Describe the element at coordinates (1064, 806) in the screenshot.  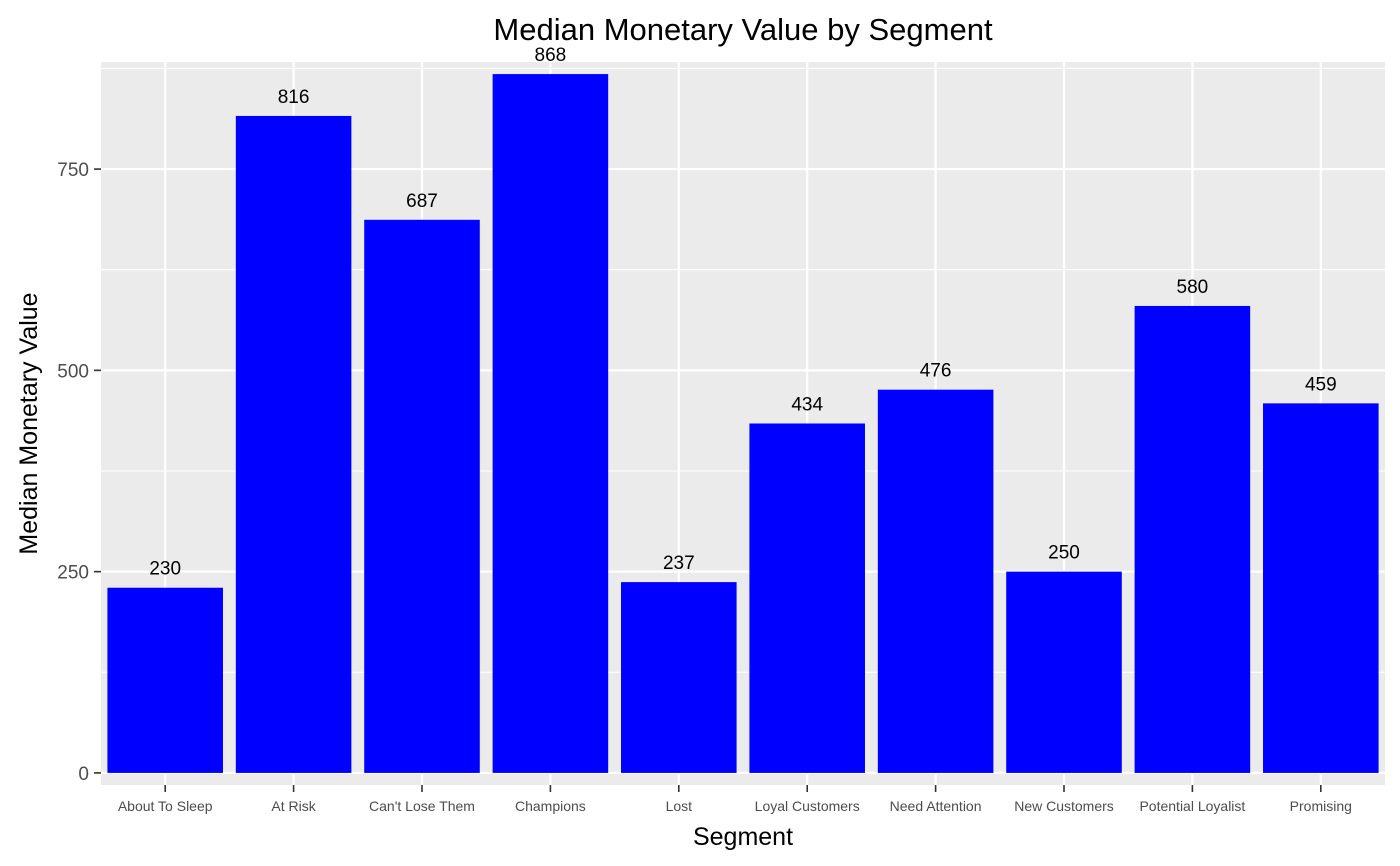
I see `x-tick-label: New Customers` at that location.